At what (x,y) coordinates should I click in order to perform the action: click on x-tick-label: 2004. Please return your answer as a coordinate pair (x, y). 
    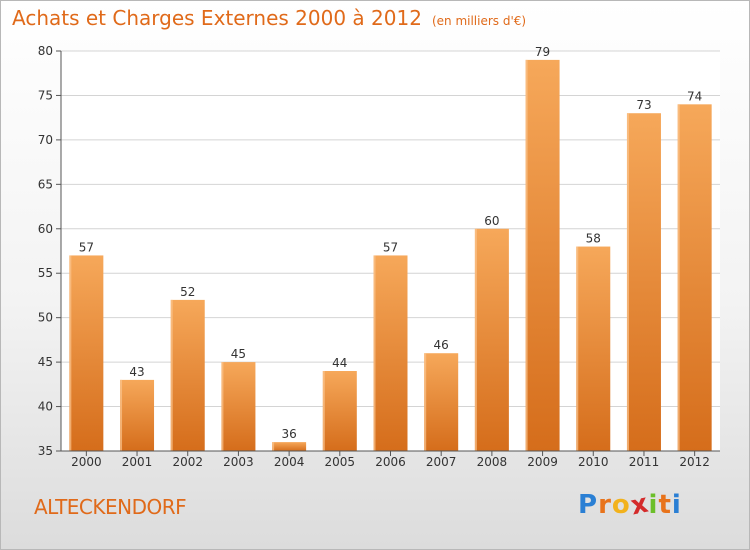
    Looking at the image, I should click on (289, 462).